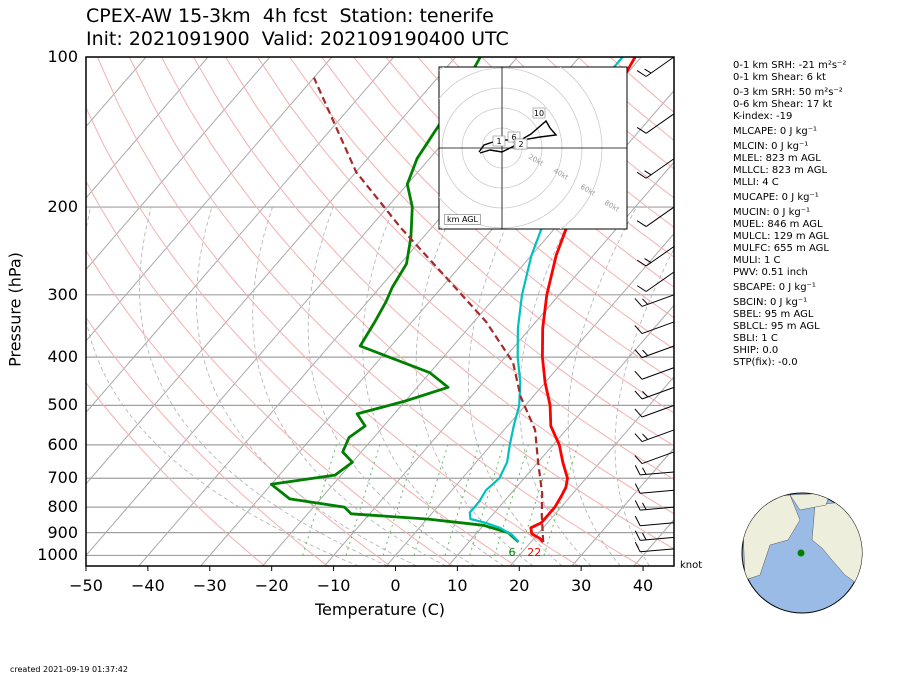 The height and width of the screenshot is (675, 906). What do you see at coordinates (519, 585) in the screenshot?
I see `x-tick-label: 20` at bounding box center [519, 585].